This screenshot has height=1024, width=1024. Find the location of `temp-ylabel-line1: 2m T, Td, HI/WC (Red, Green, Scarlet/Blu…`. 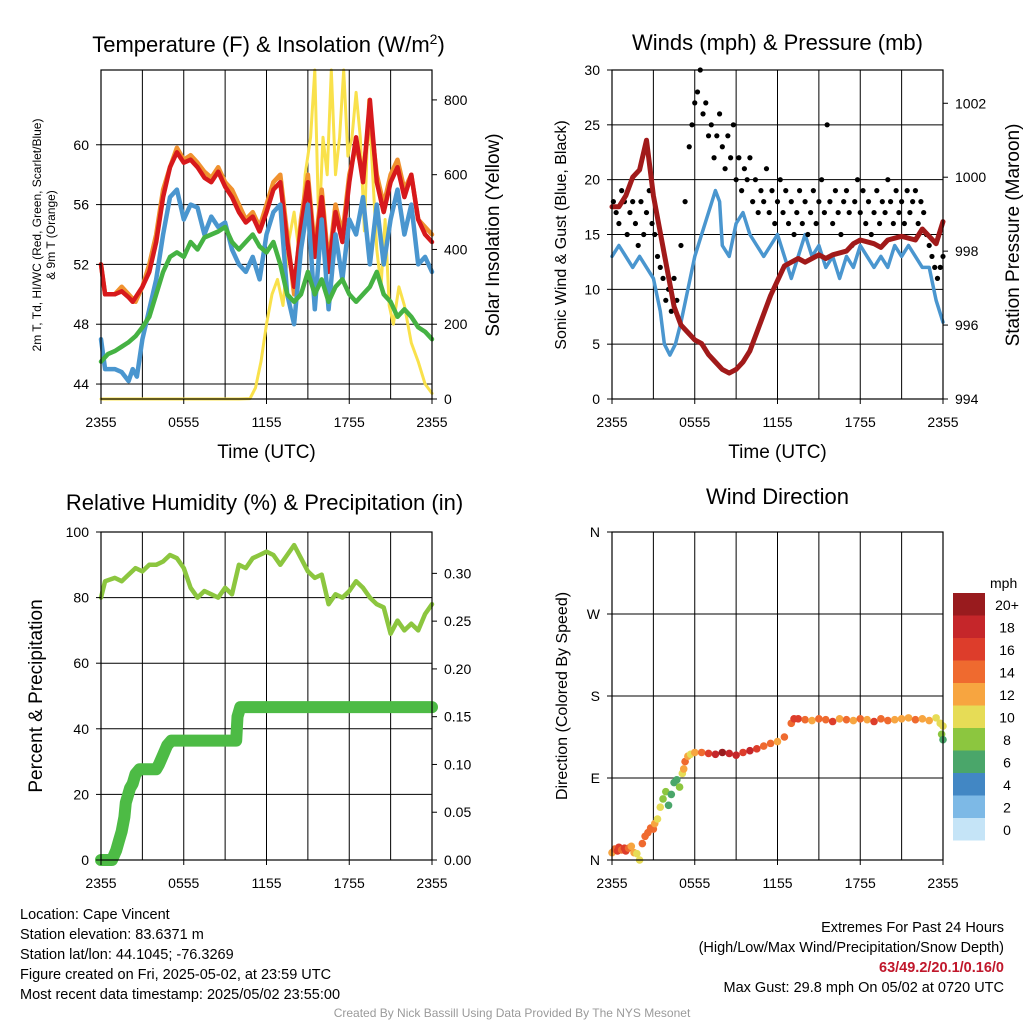

temp-ylabel-line1: 2m T, Td, HI/WC (Red, Green, Scarlet/Blu… is located at coordinates (37, 235).